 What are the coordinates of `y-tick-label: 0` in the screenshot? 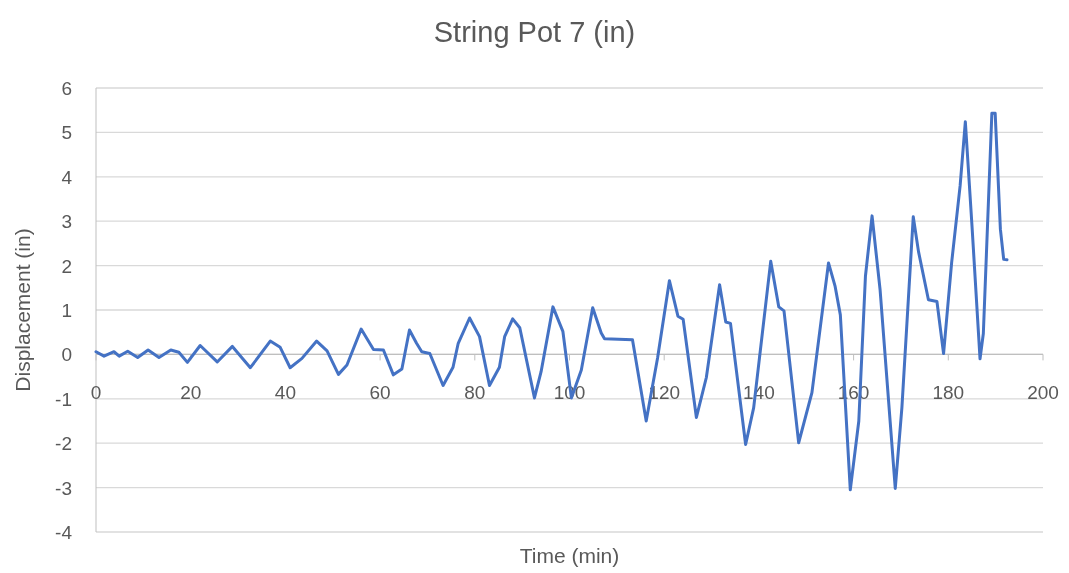 It's located at (66, 355).